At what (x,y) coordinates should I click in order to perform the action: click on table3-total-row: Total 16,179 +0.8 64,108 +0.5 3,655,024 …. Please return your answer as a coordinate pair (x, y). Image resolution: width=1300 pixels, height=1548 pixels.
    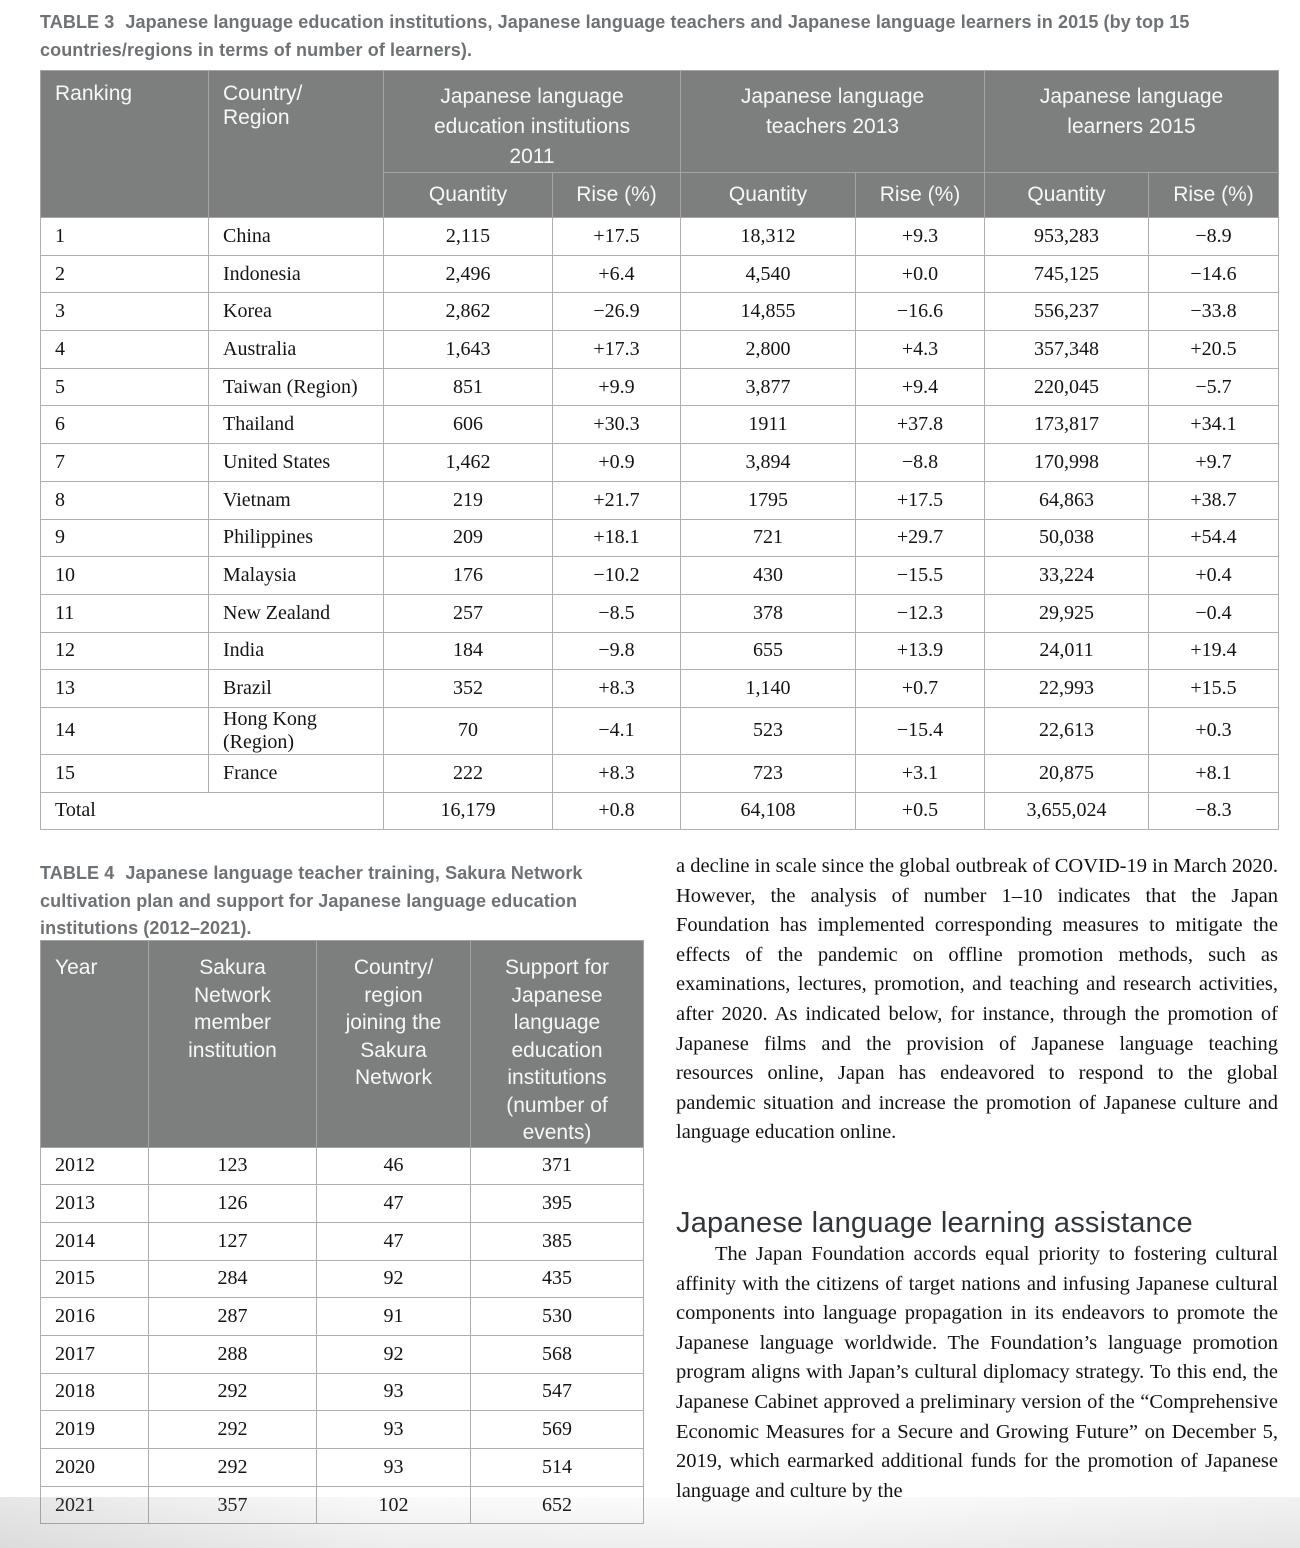
    Looking at the image, I should click on (660, 811).